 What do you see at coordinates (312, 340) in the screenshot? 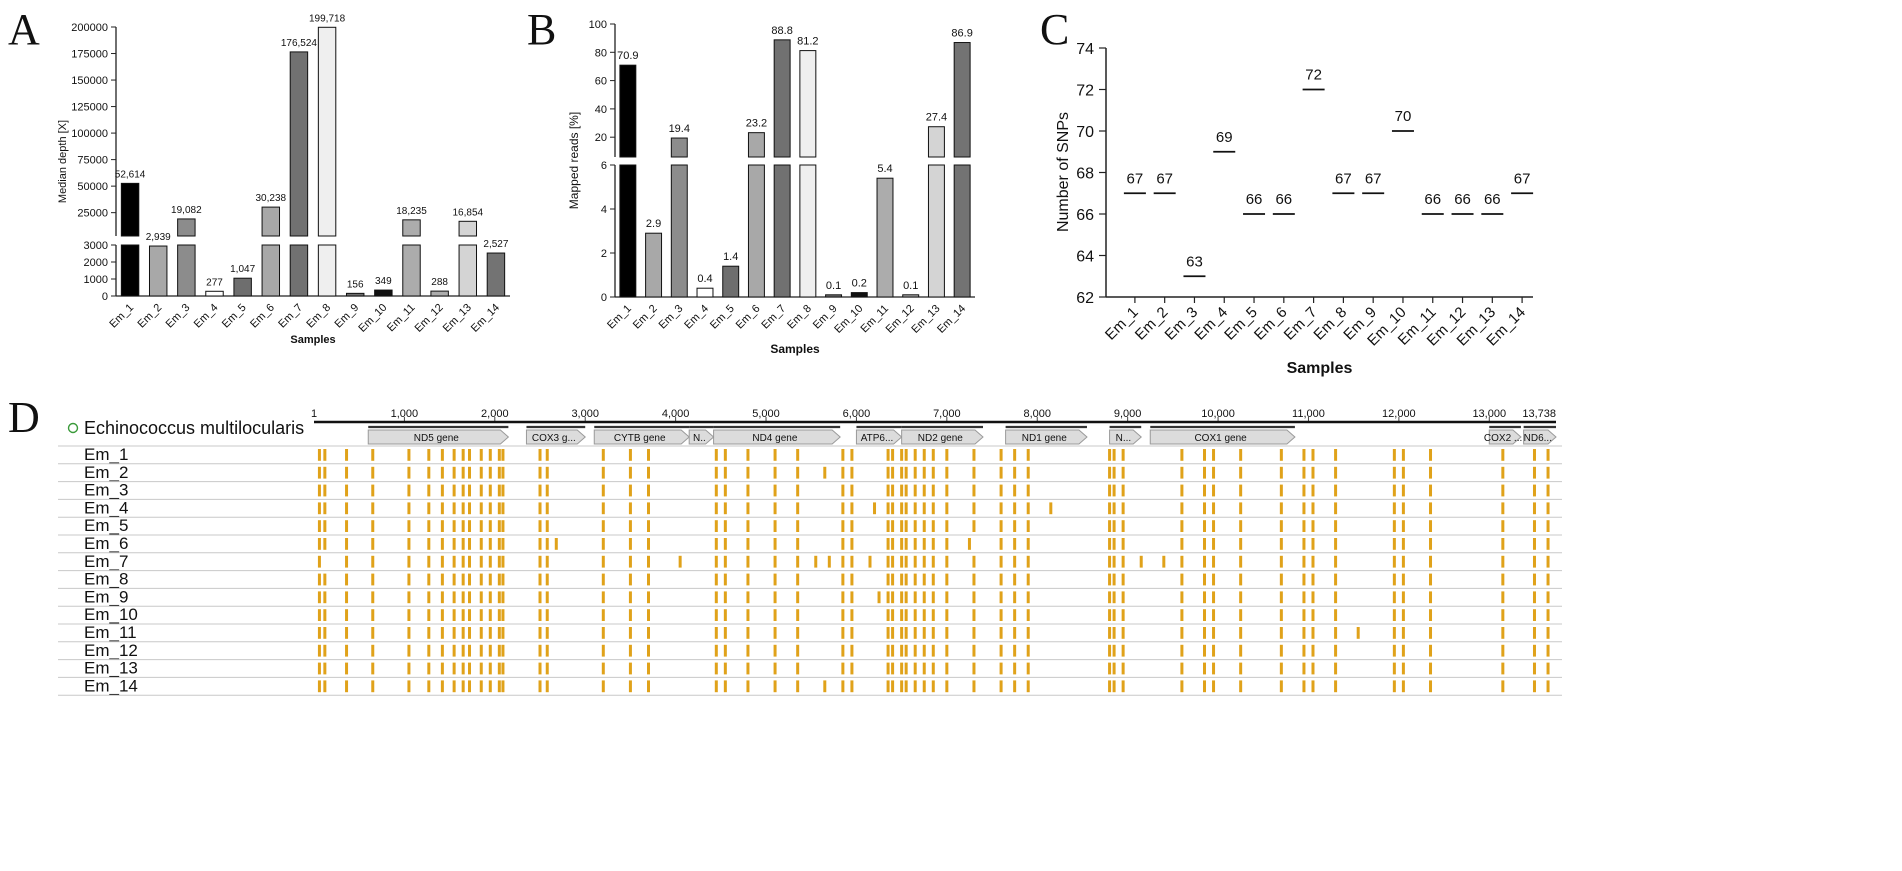
I see `x-axis-title: Samples` at bounding box center [312, 340].